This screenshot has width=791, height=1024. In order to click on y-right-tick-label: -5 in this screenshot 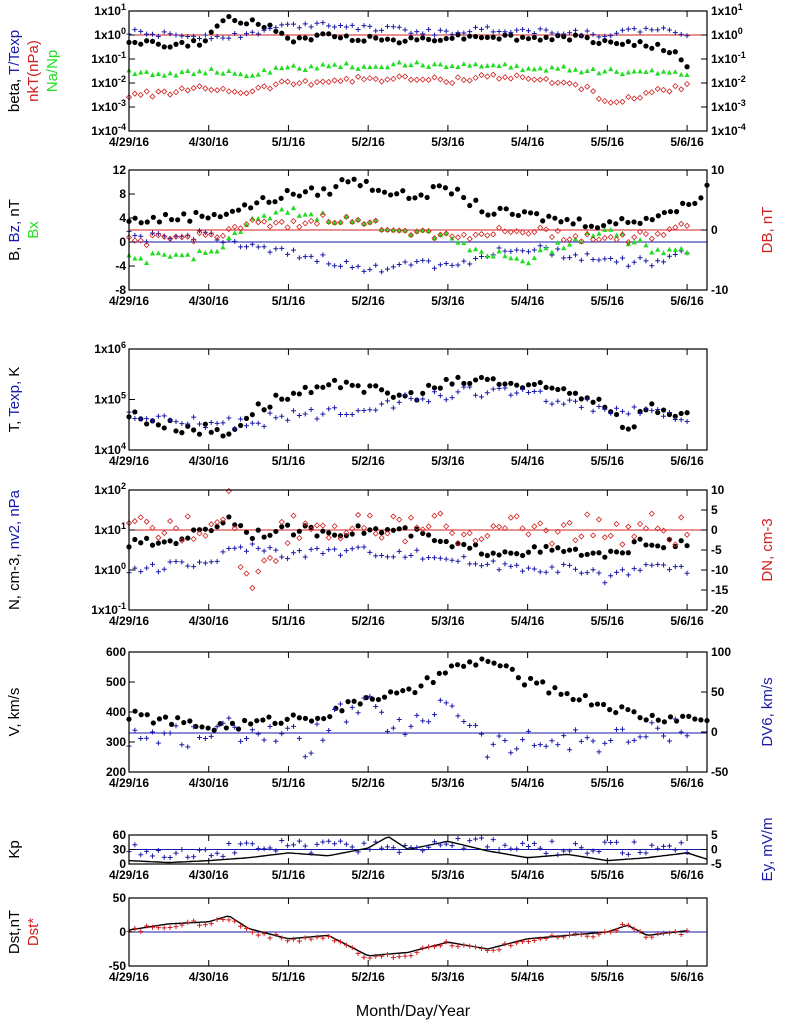, I will do `click(716, 864)`.